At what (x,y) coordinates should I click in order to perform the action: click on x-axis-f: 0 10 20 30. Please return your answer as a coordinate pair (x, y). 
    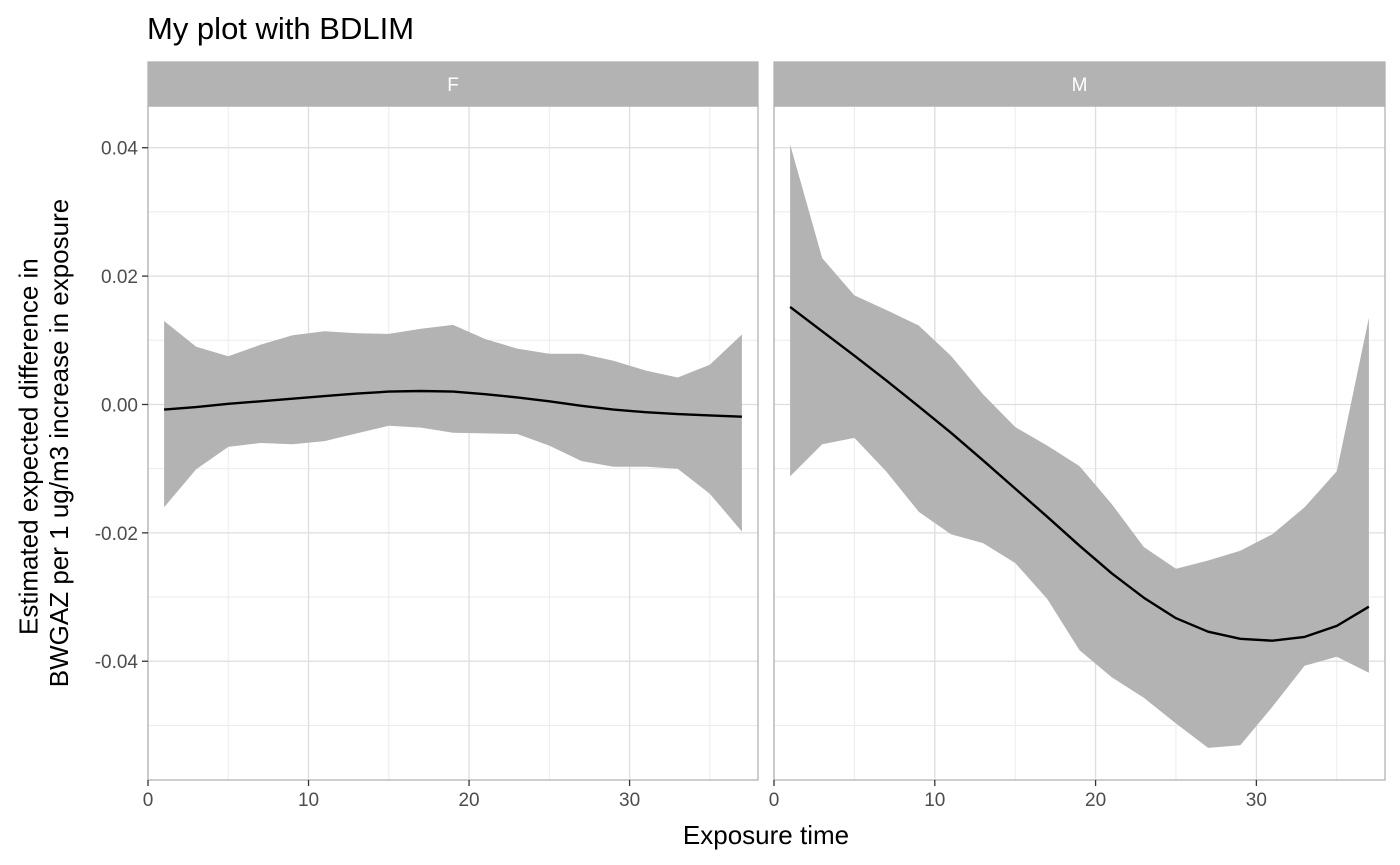
    Looking at the image, I should click on (391, 795).